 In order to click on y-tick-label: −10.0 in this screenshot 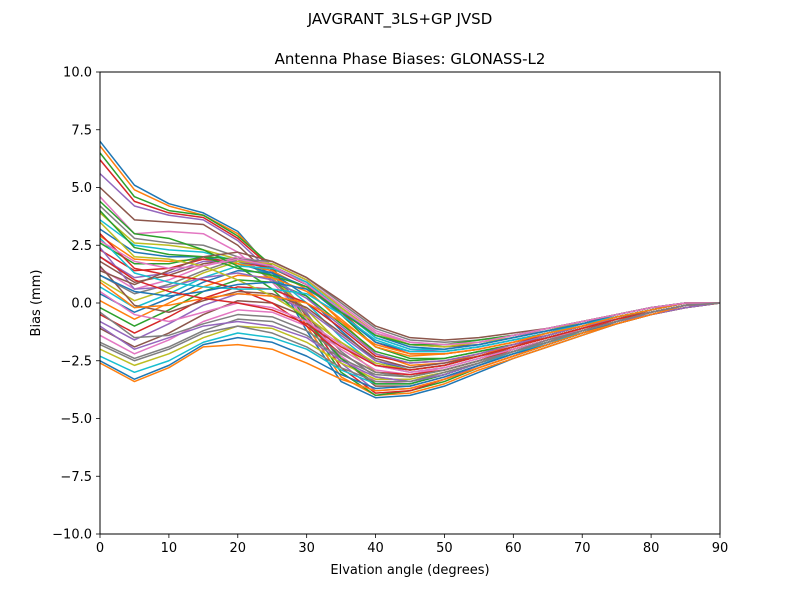, I will do `click(72, 535)`.